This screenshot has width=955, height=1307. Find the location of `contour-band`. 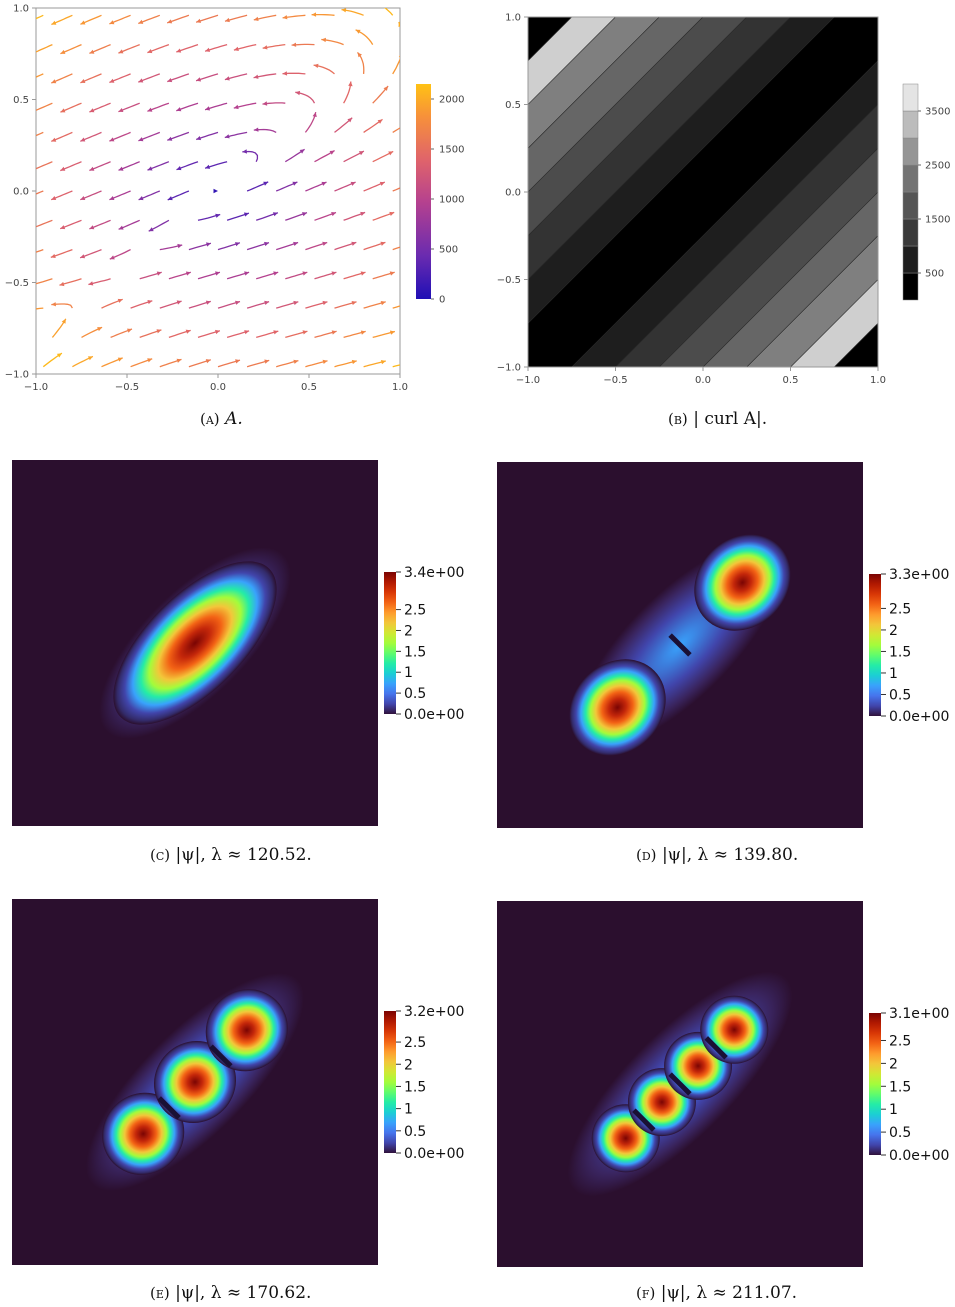

contour-band is located at coordinates (703, 192).